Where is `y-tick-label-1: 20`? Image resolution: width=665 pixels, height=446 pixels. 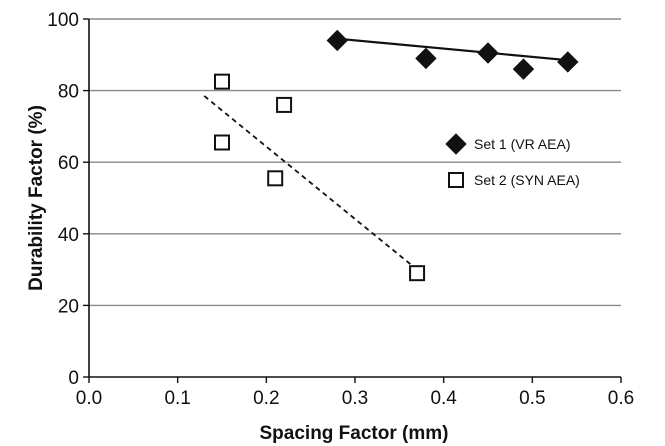
y-tick-label-1: 20 is located at coordinates (68, 306).